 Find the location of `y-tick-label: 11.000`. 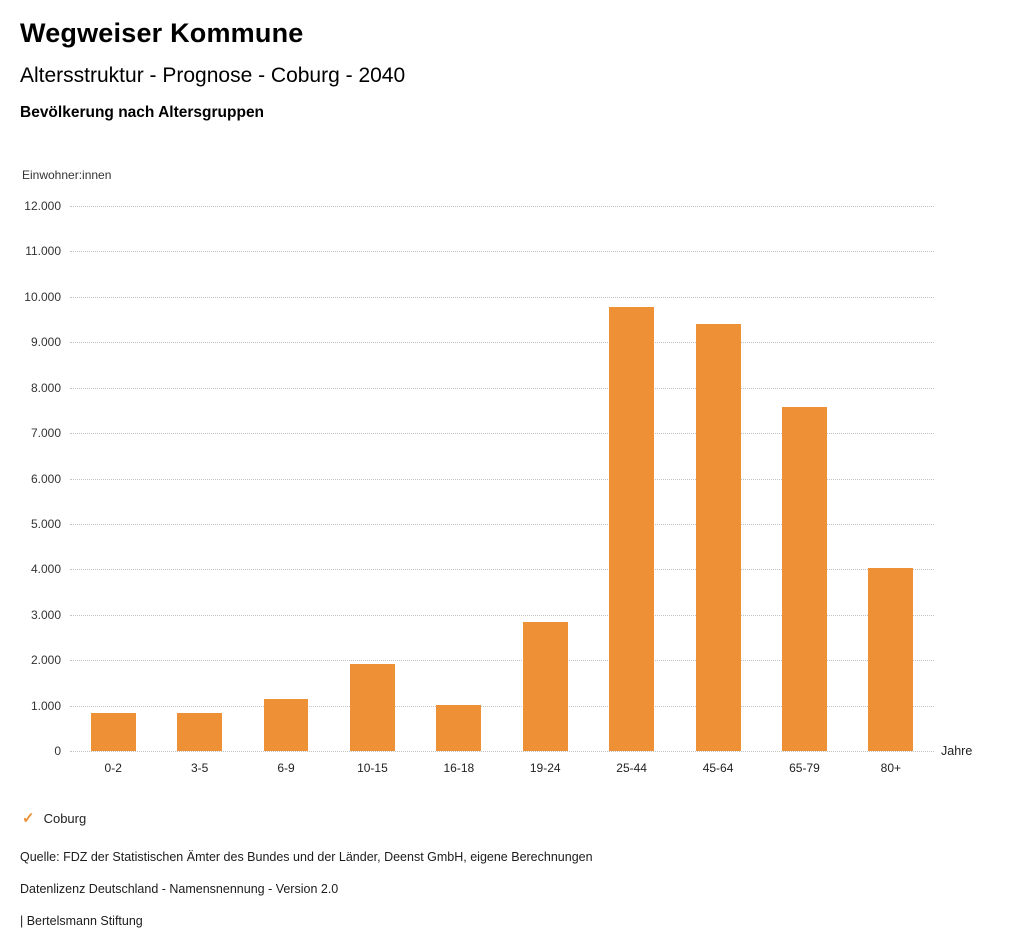

y-tick-label: 11.000 is located at coordinates (43, 251).